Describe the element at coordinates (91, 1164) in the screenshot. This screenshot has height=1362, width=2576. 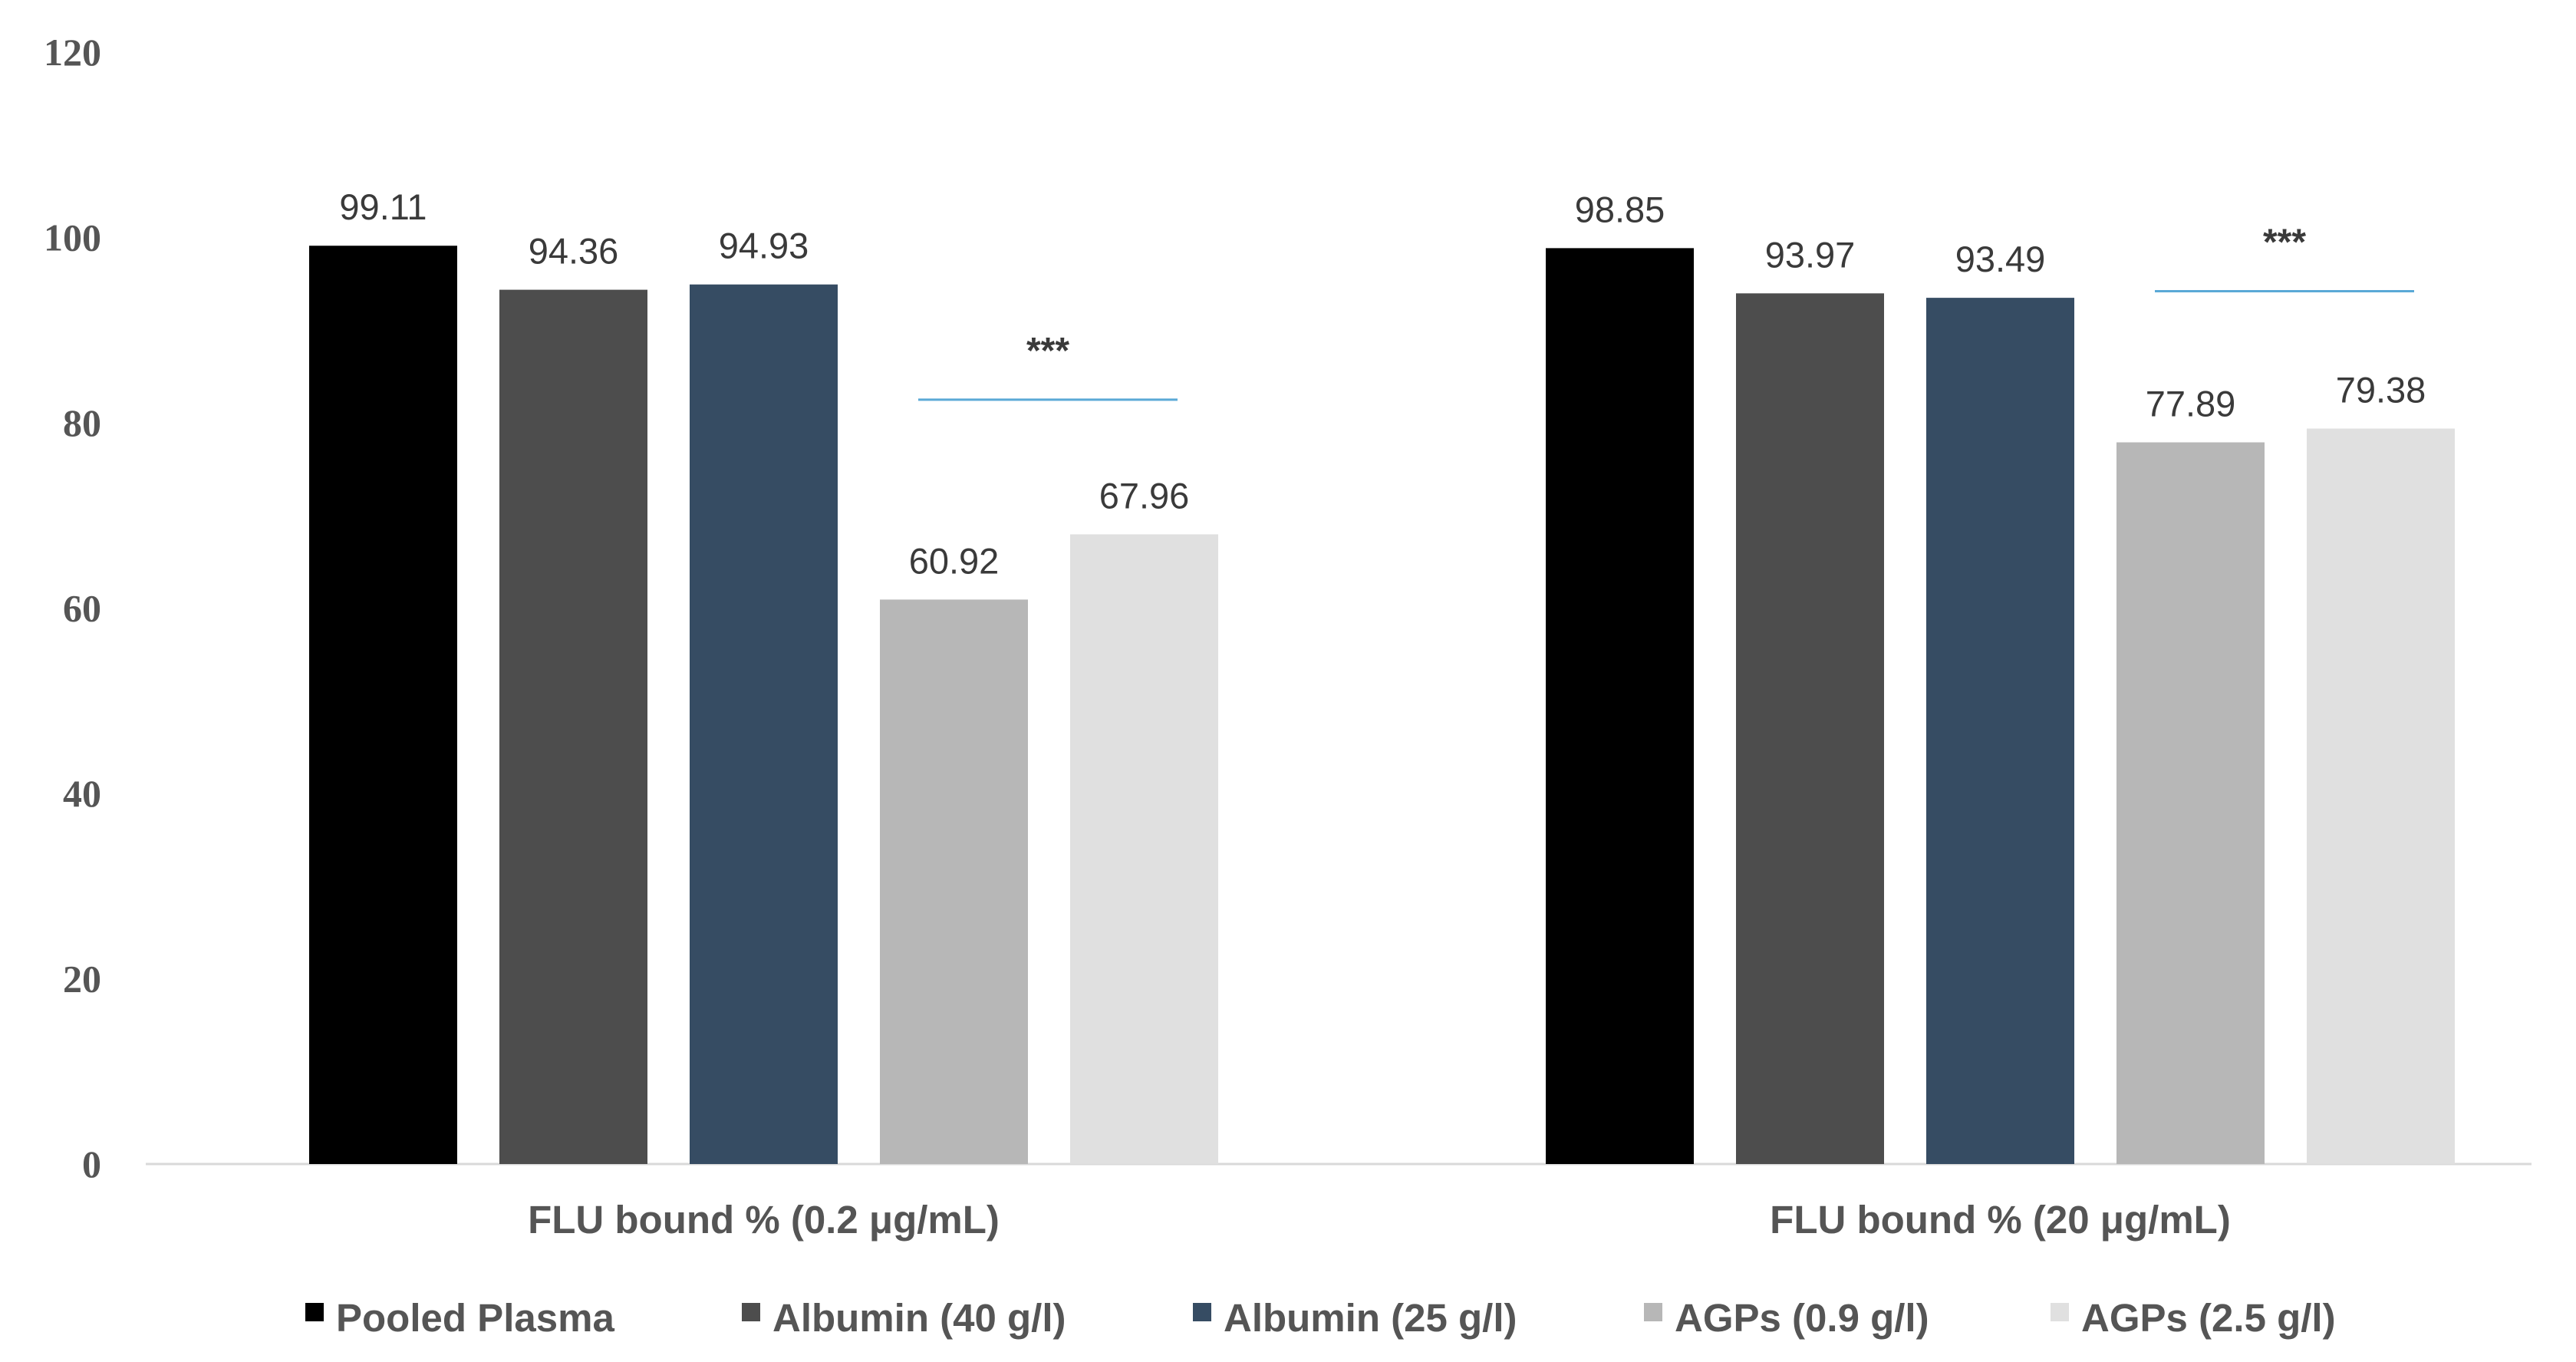
I see `y-tick-label: 0` at that location.